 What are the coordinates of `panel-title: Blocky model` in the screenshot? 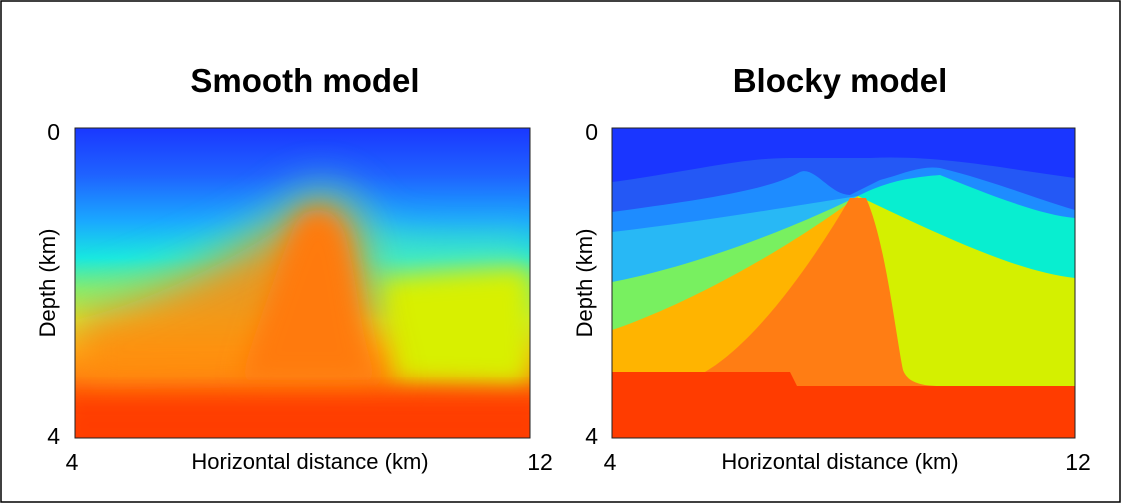 It's located at (840, 80).